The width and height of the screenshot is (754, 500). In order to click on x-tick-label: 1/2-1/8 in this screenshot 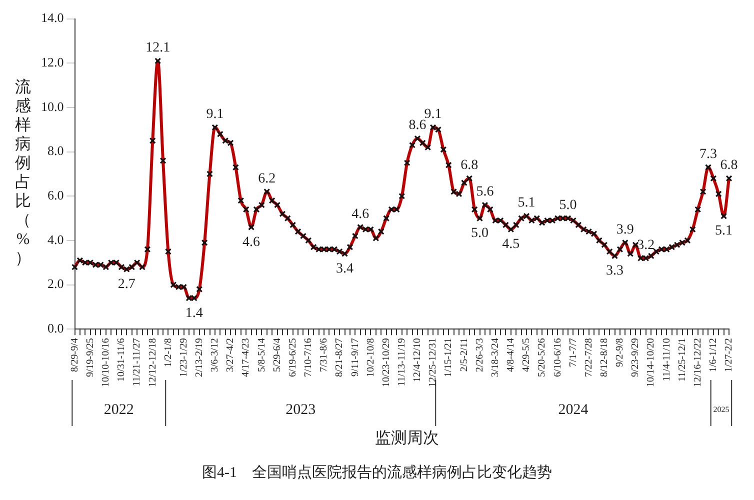, I will do `click(168, 353)`.